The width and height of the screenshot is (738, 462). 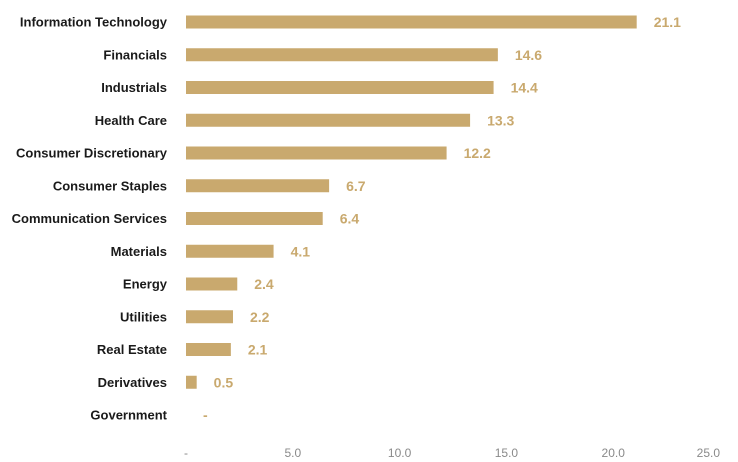 I want to click on bar-derivatives, so click(x=191, y=382).